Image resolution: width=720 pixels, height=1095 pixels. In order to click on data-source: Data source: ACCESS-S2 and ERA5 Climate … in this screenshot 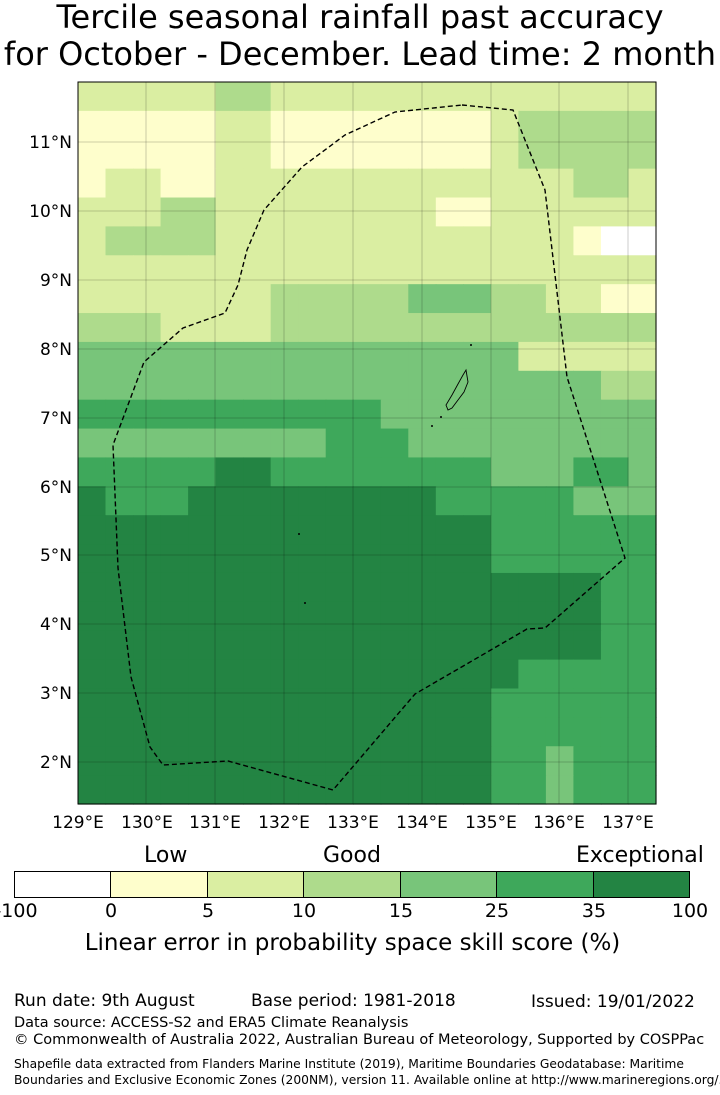, I will do `click(211, 1023)`.